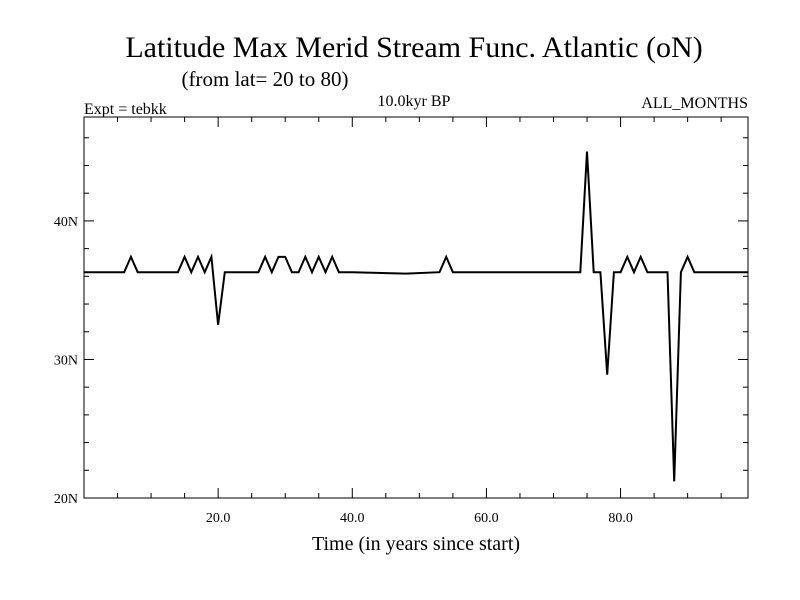  I want to click on y-tick-label: 40N, so click(66, 222).